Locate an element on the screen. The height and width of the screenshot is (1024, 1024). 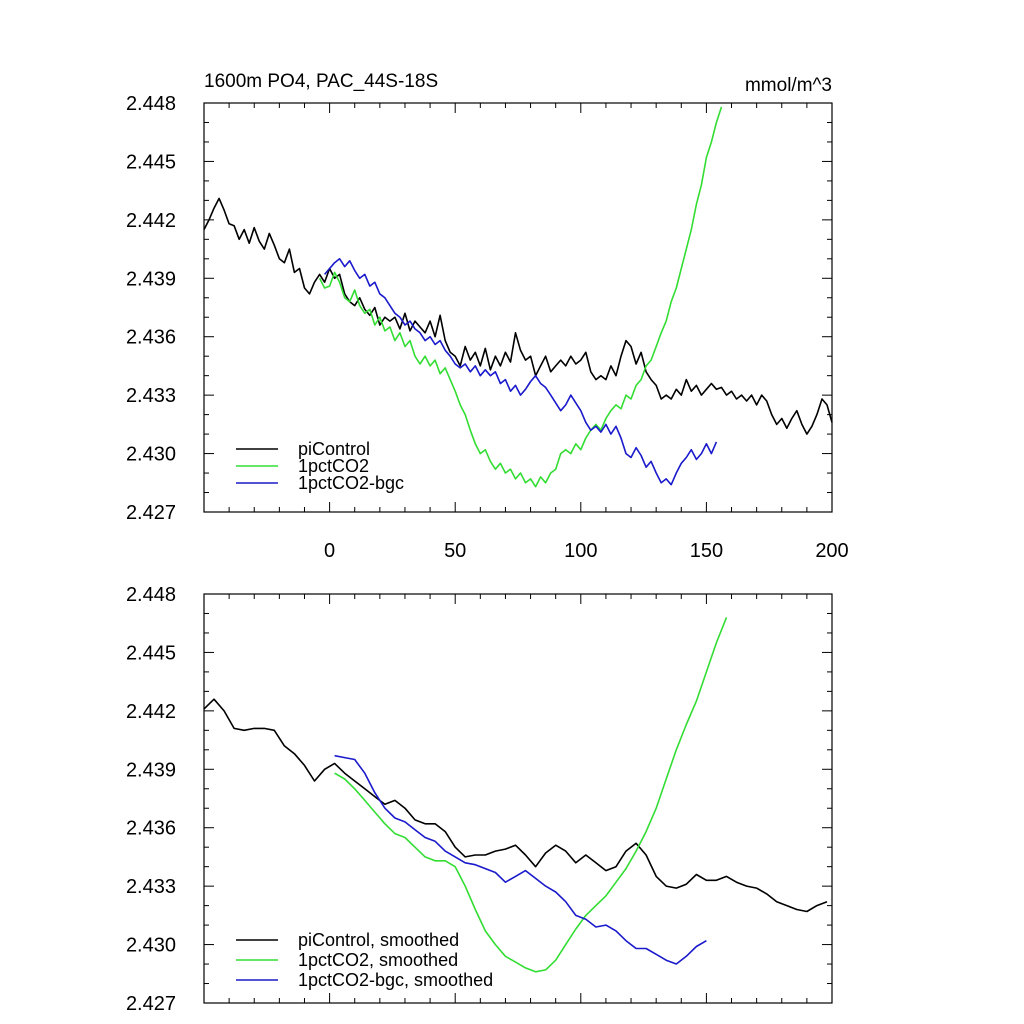
bottom-y-tick-labels: 2.427 2.430 2.433 2.436 2.439 2.442 2.445 2.448 is located at coordinates (151, 799).